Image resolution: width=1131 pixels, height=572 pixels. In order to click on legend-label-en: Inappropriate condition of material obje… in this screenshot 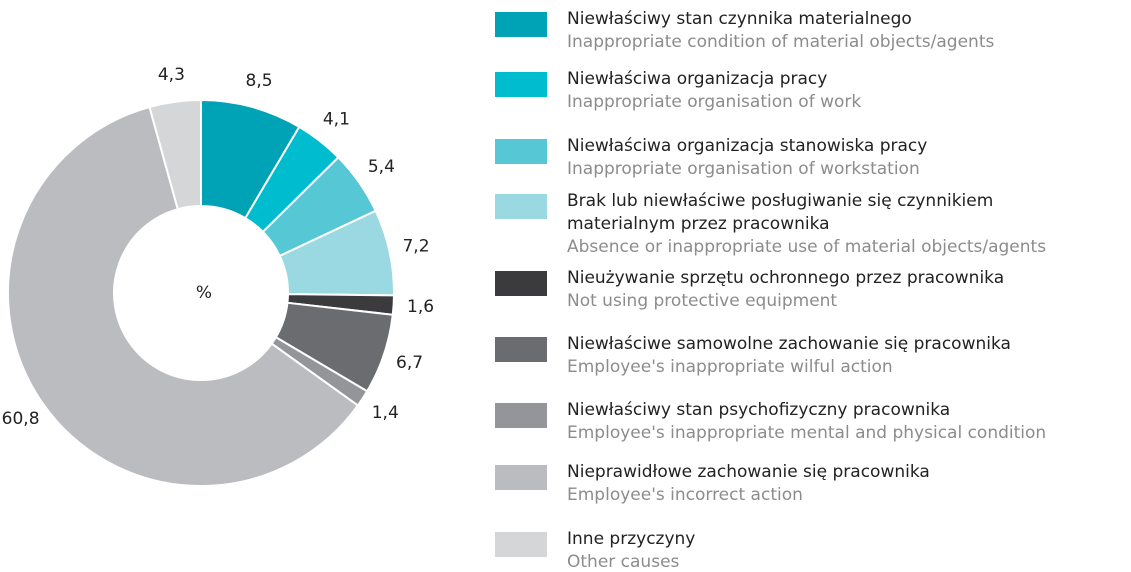, I will do `click(781, 42)`.